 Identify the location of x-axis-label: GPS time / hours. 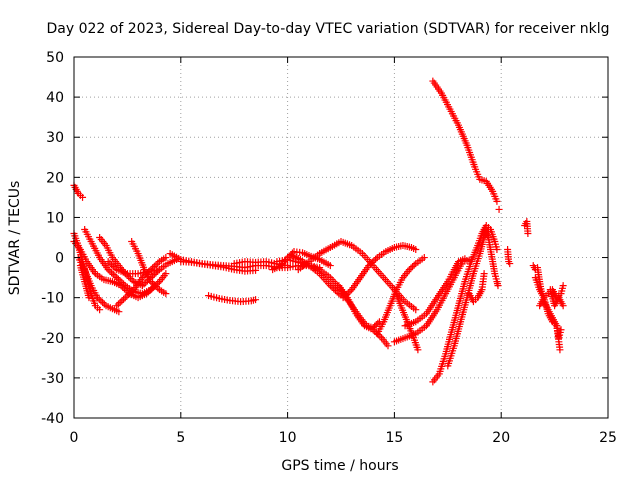
(339, 466).